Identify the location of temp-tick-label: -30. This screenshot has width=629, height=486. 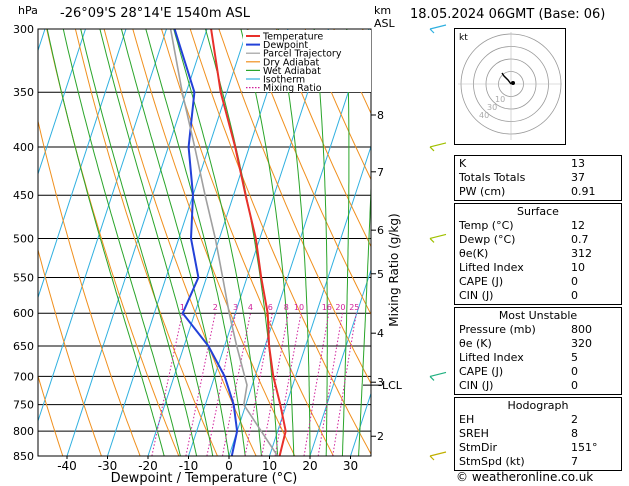
(108, 466).